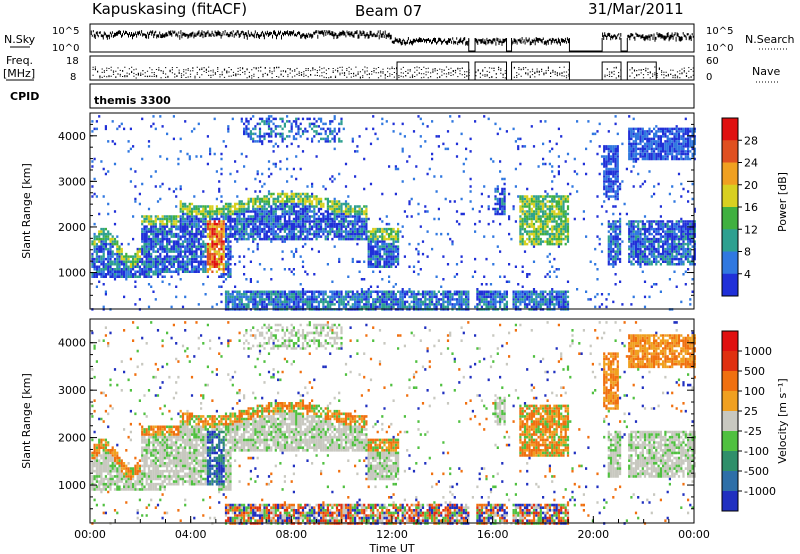 The height and width of the screenshot is (554, 800). I want to click on colorbar-tick-label: 100, so click(754, 391).